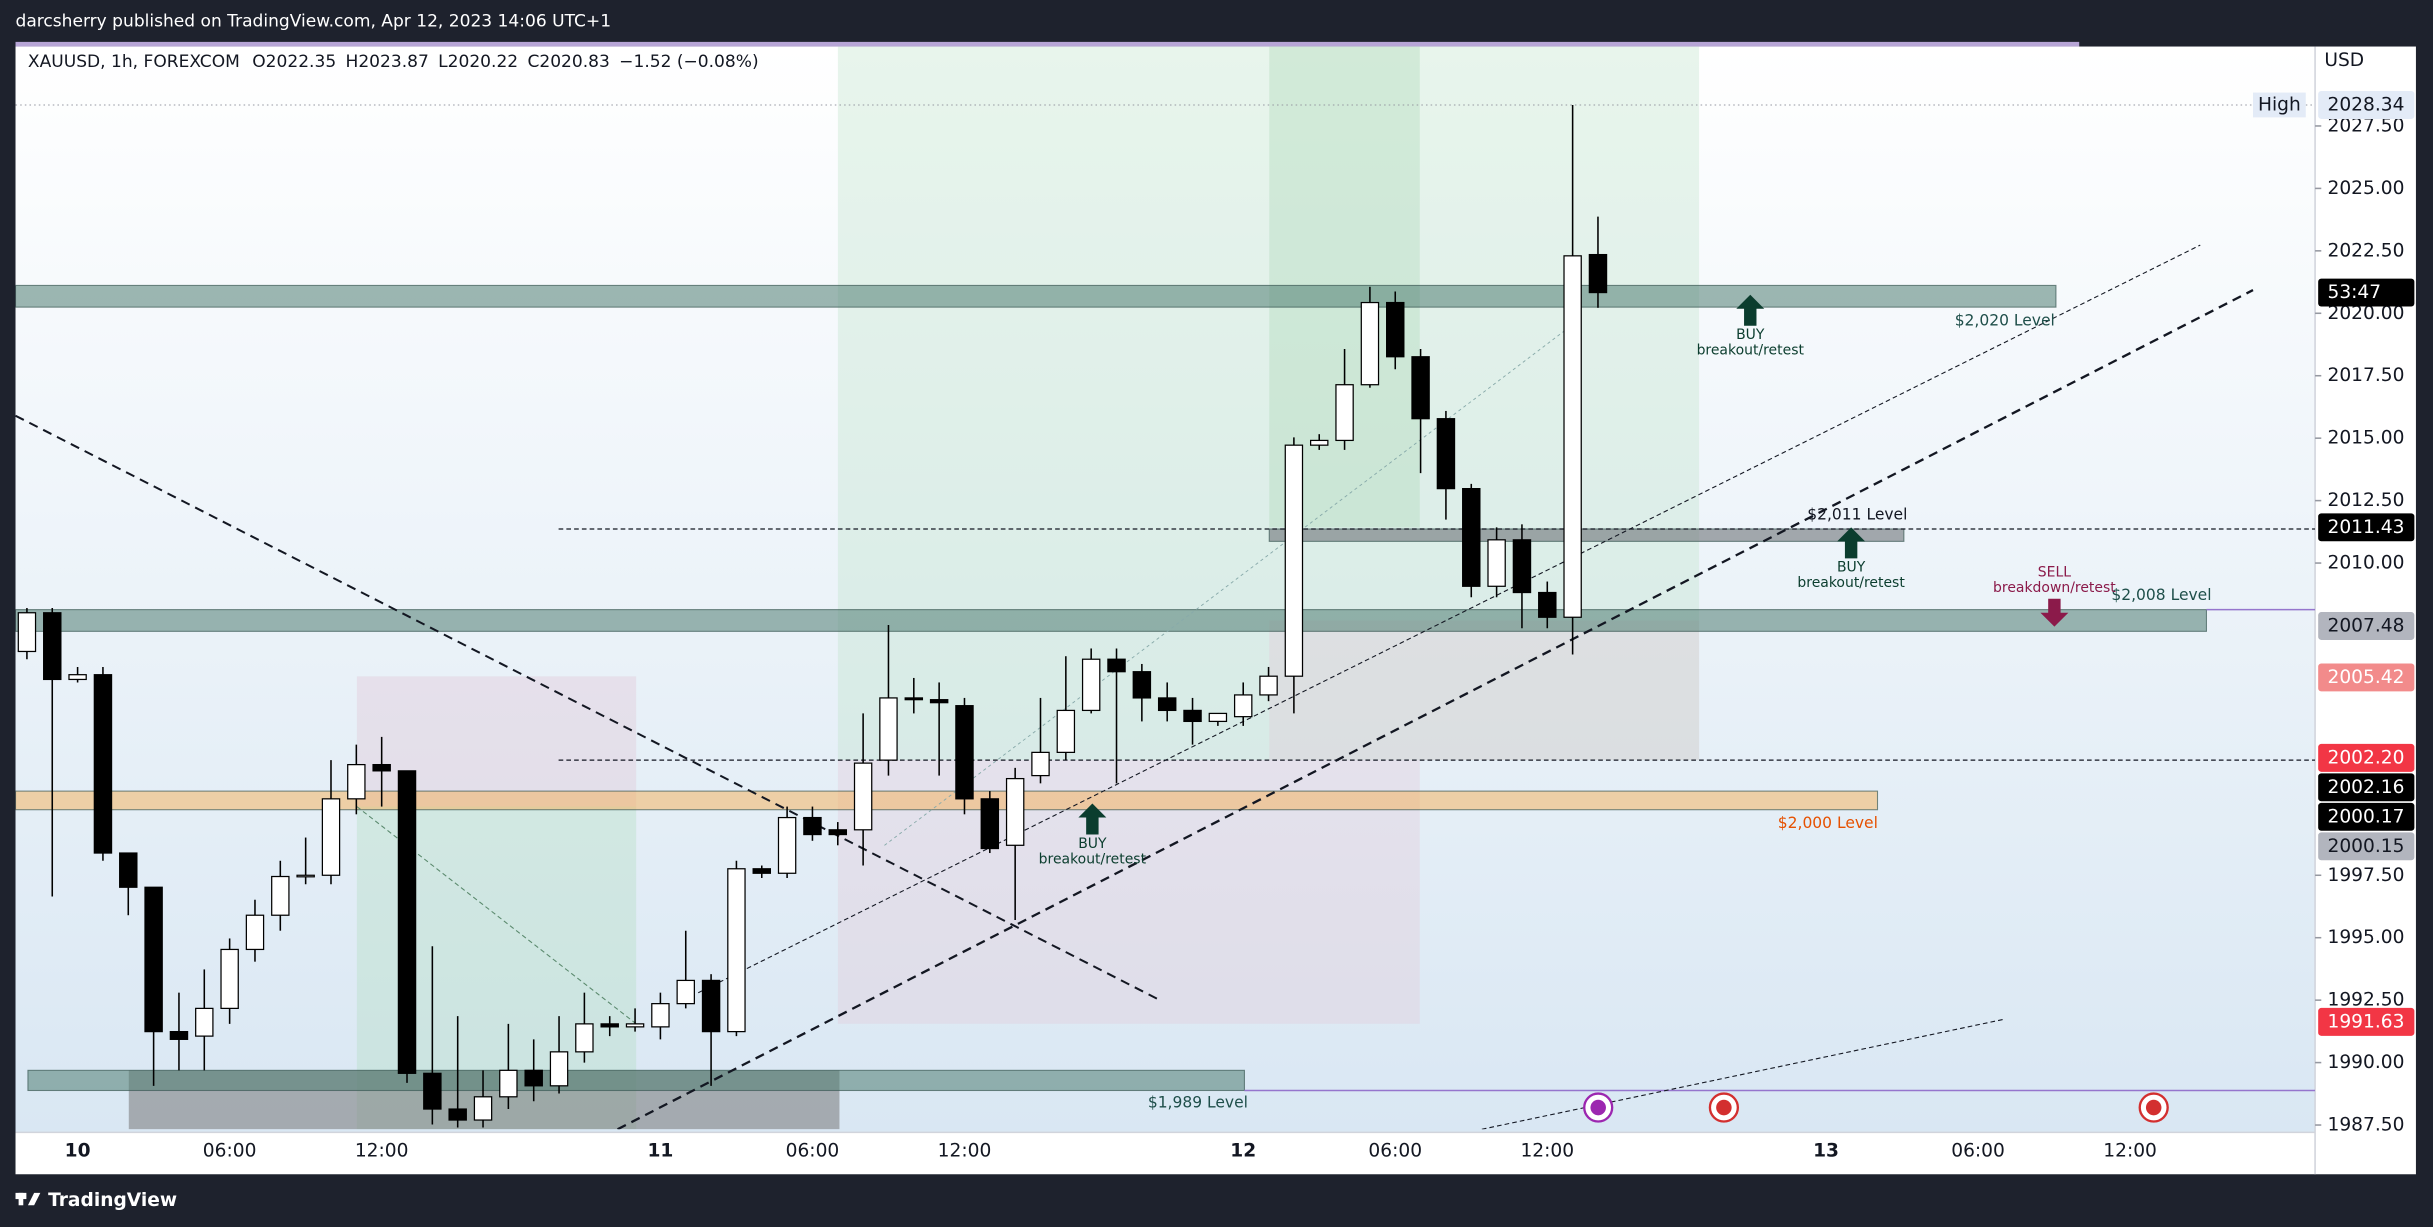  I want to click on price-badge-label: 2000.17, so click(2365, 816).